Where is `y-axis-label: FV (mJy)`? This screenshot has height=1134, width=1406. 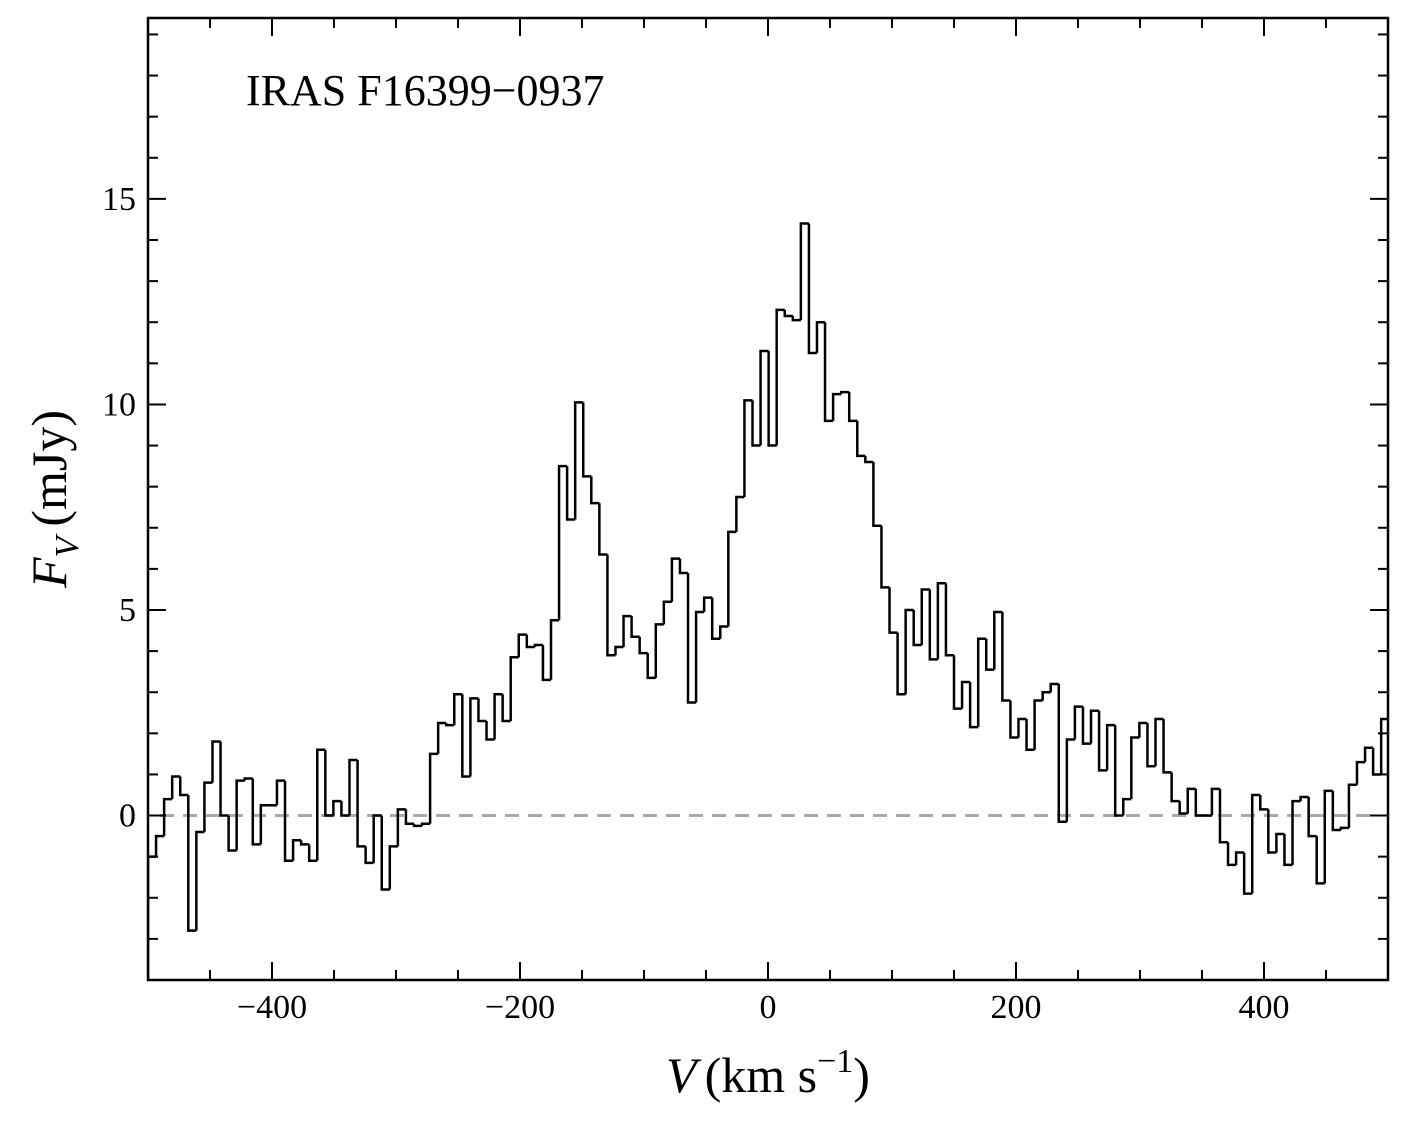
y-axis-label: FV (mJy) is located at coordinates (53, 499).